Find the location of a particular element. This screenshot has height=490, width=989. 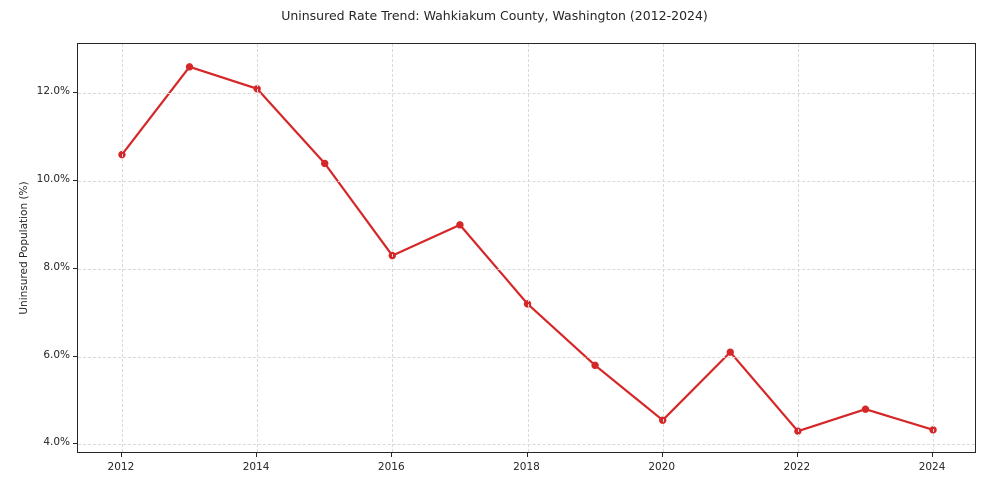

y-tick-label: 6.0% is located at coordinates (56, 354).